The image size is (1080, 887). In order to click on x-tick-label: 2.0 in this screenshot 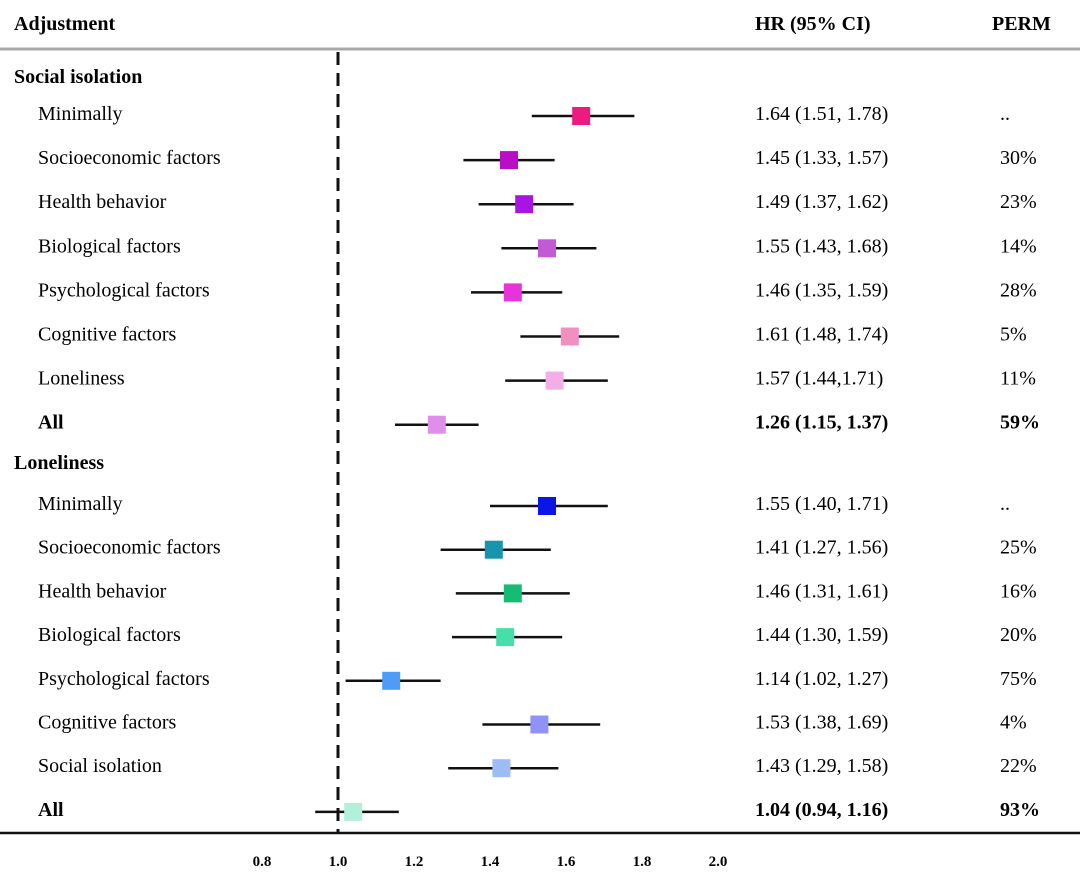, I will do `click(718, 862)`.